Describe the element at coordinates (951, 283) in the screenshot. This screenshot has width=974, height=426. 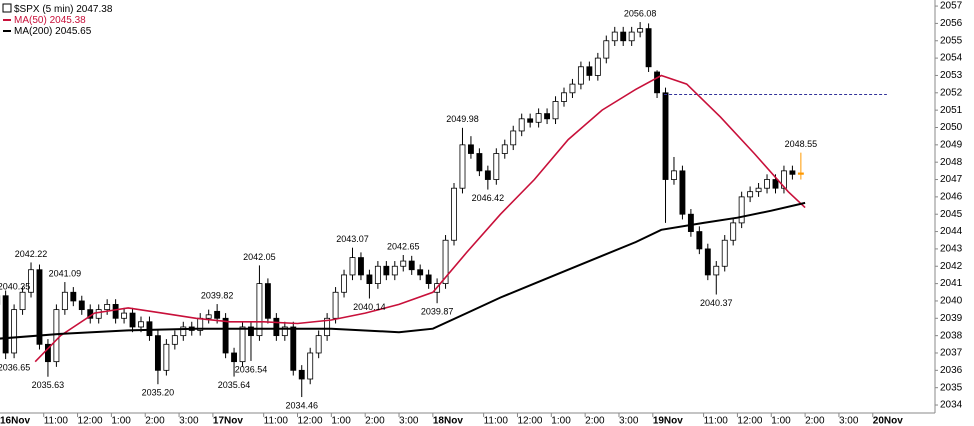
I see `y-tick-label: 2041` at that location.